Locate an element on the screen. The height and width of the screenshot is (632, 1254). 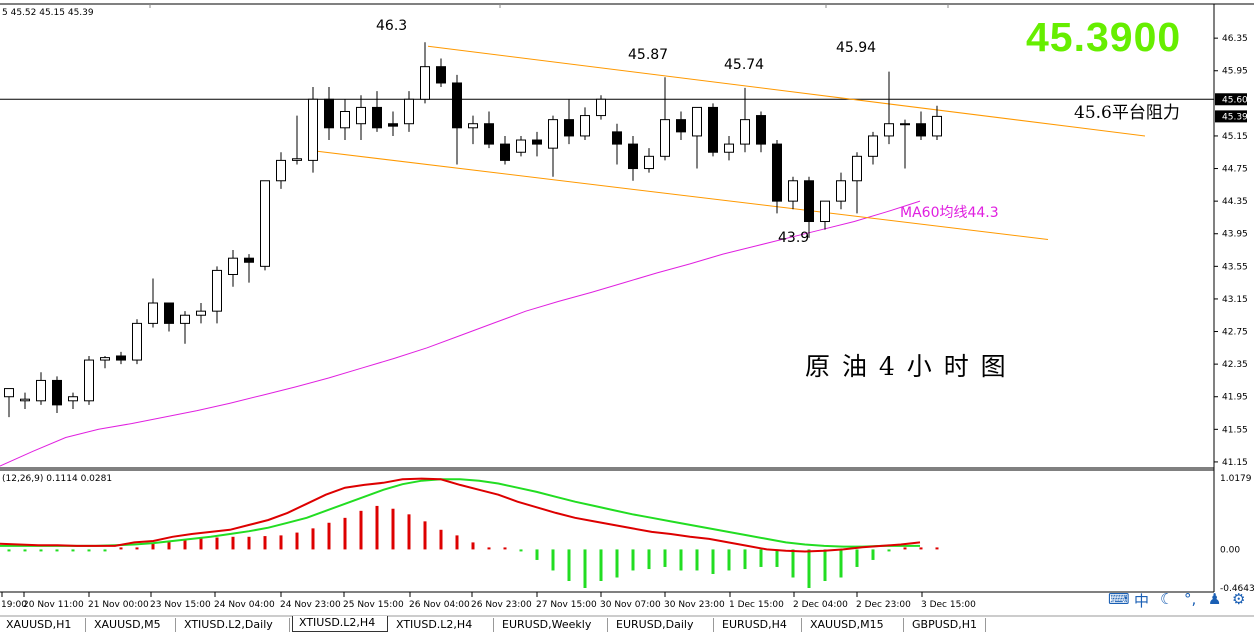
time-tick-label: 2 Dec 23:00 is located at coordinates (883, 605).